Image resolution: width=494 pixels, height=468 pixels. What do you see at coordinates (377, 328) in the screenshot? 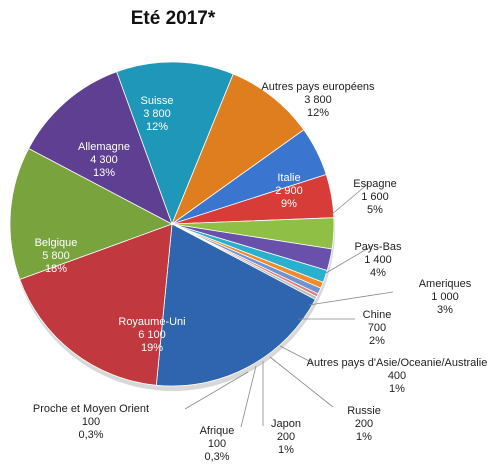
I see `value-chine: 700` at bounding box center [377, 328].